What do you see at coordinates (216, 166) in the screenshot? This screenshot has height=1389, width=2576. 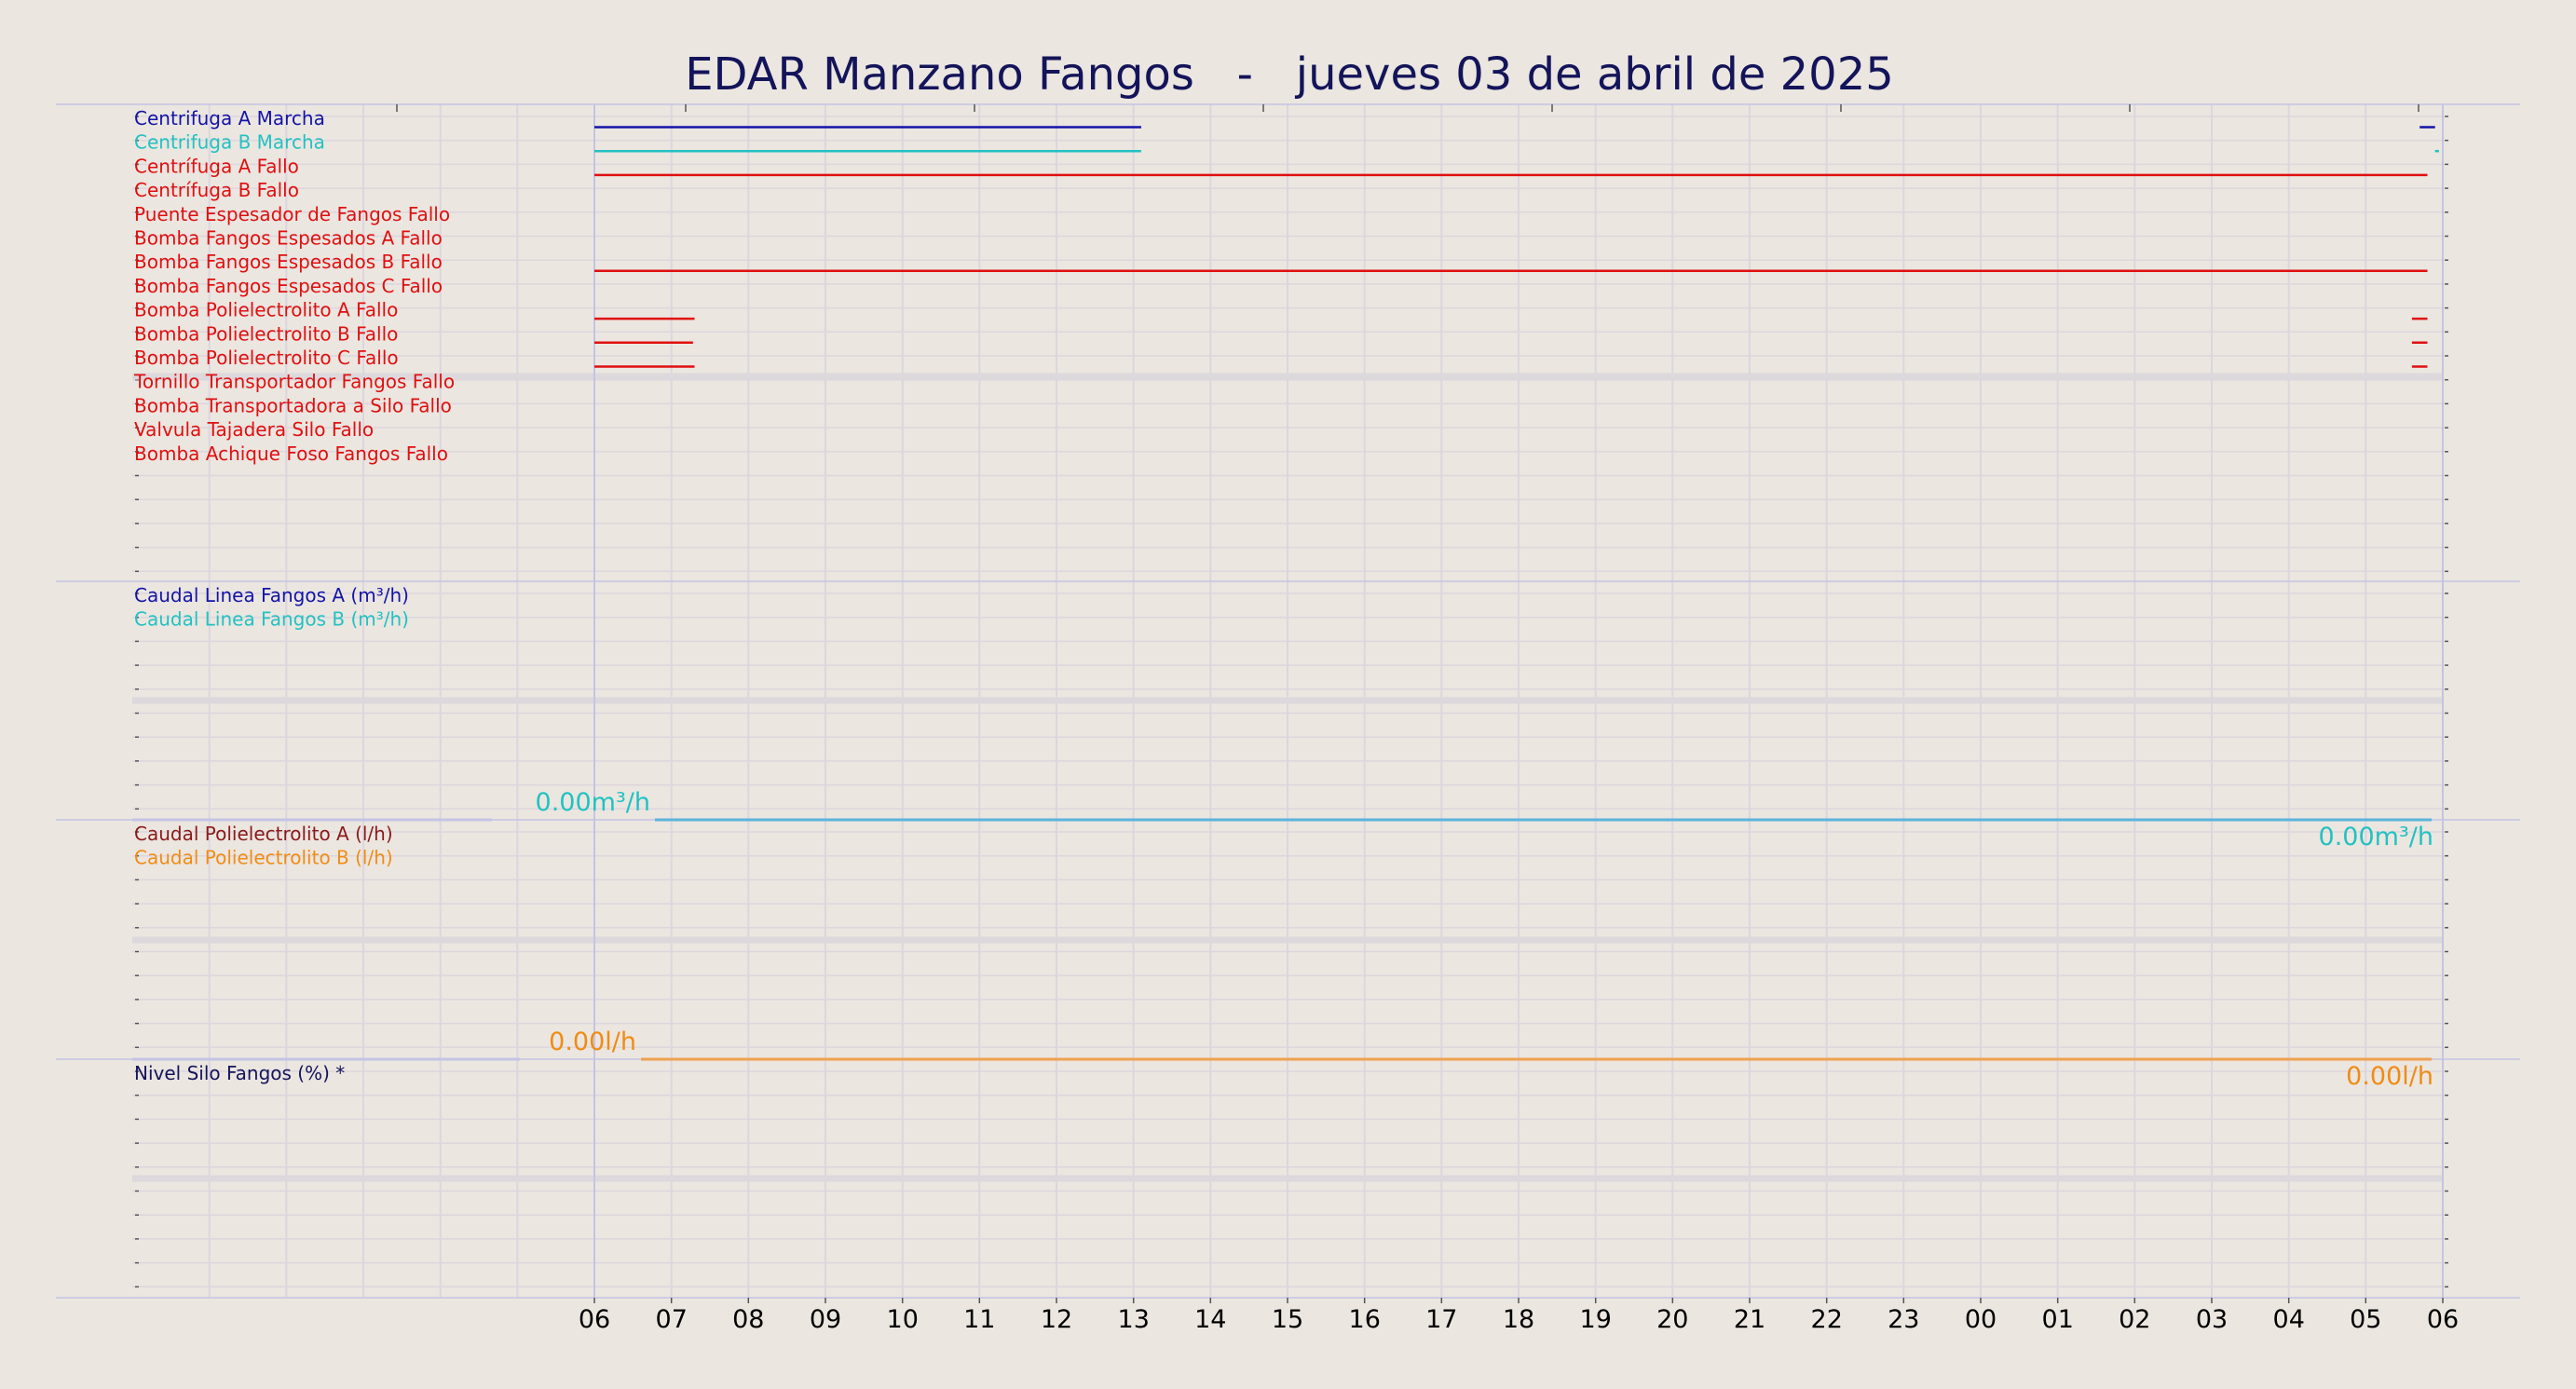 I see `legend-label: Centrífuga A Fallo` at bounding box center [216, 166].